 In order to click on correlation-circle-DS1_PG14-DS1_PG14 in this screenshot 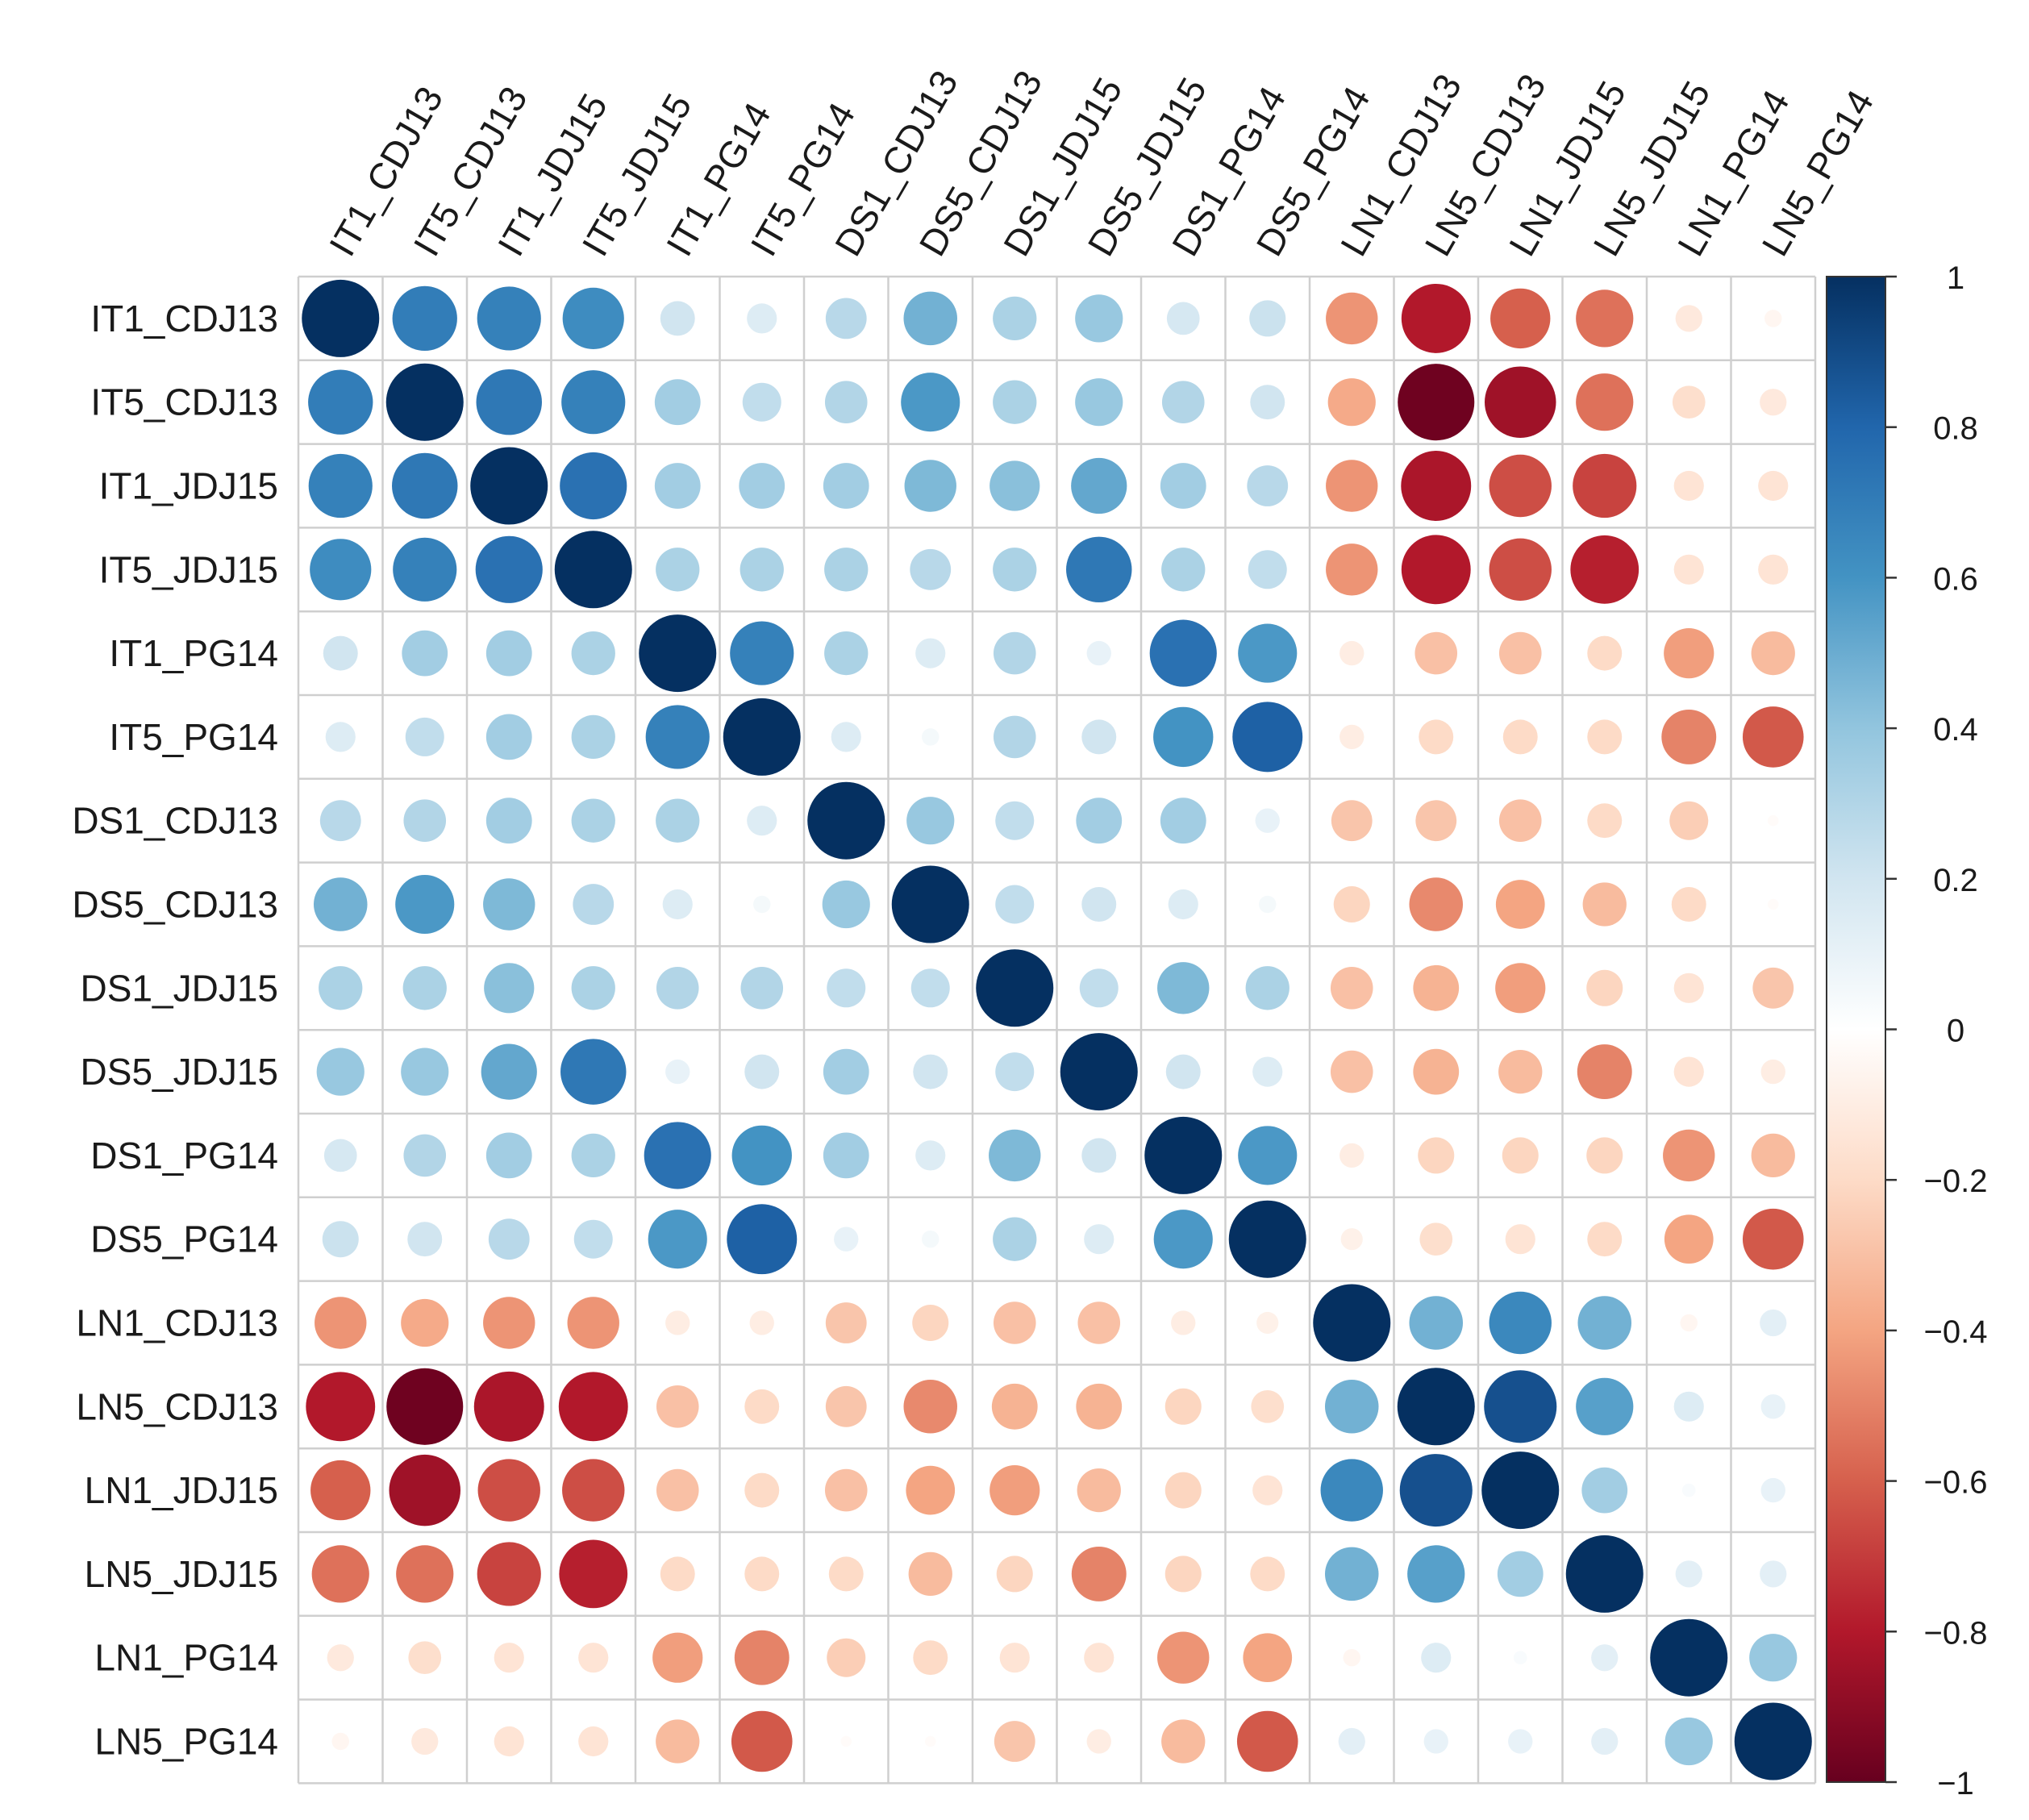, I will do `click(1183, 1155)`.